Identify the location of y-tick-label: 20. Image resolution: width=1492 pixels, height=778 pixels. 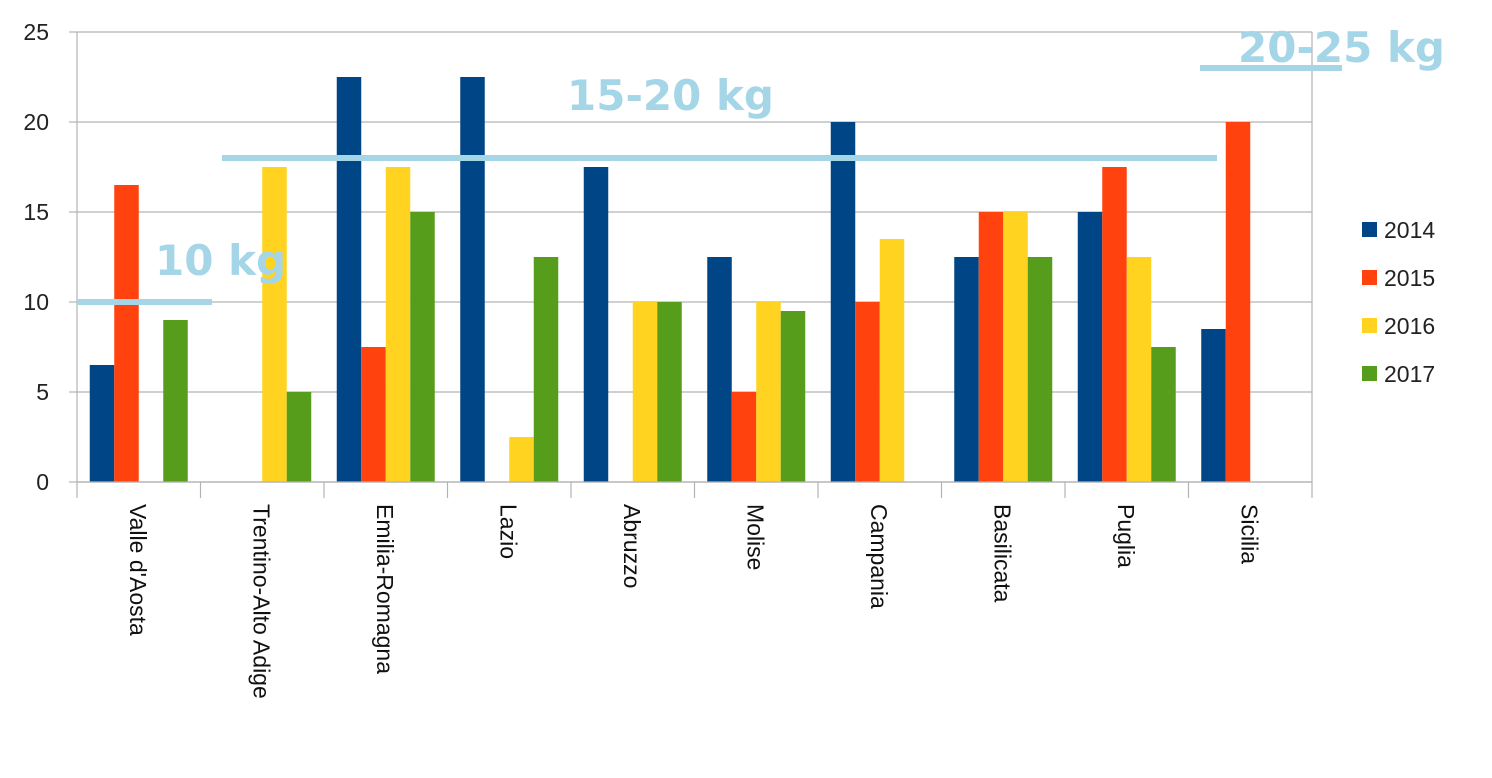
(36, 122).